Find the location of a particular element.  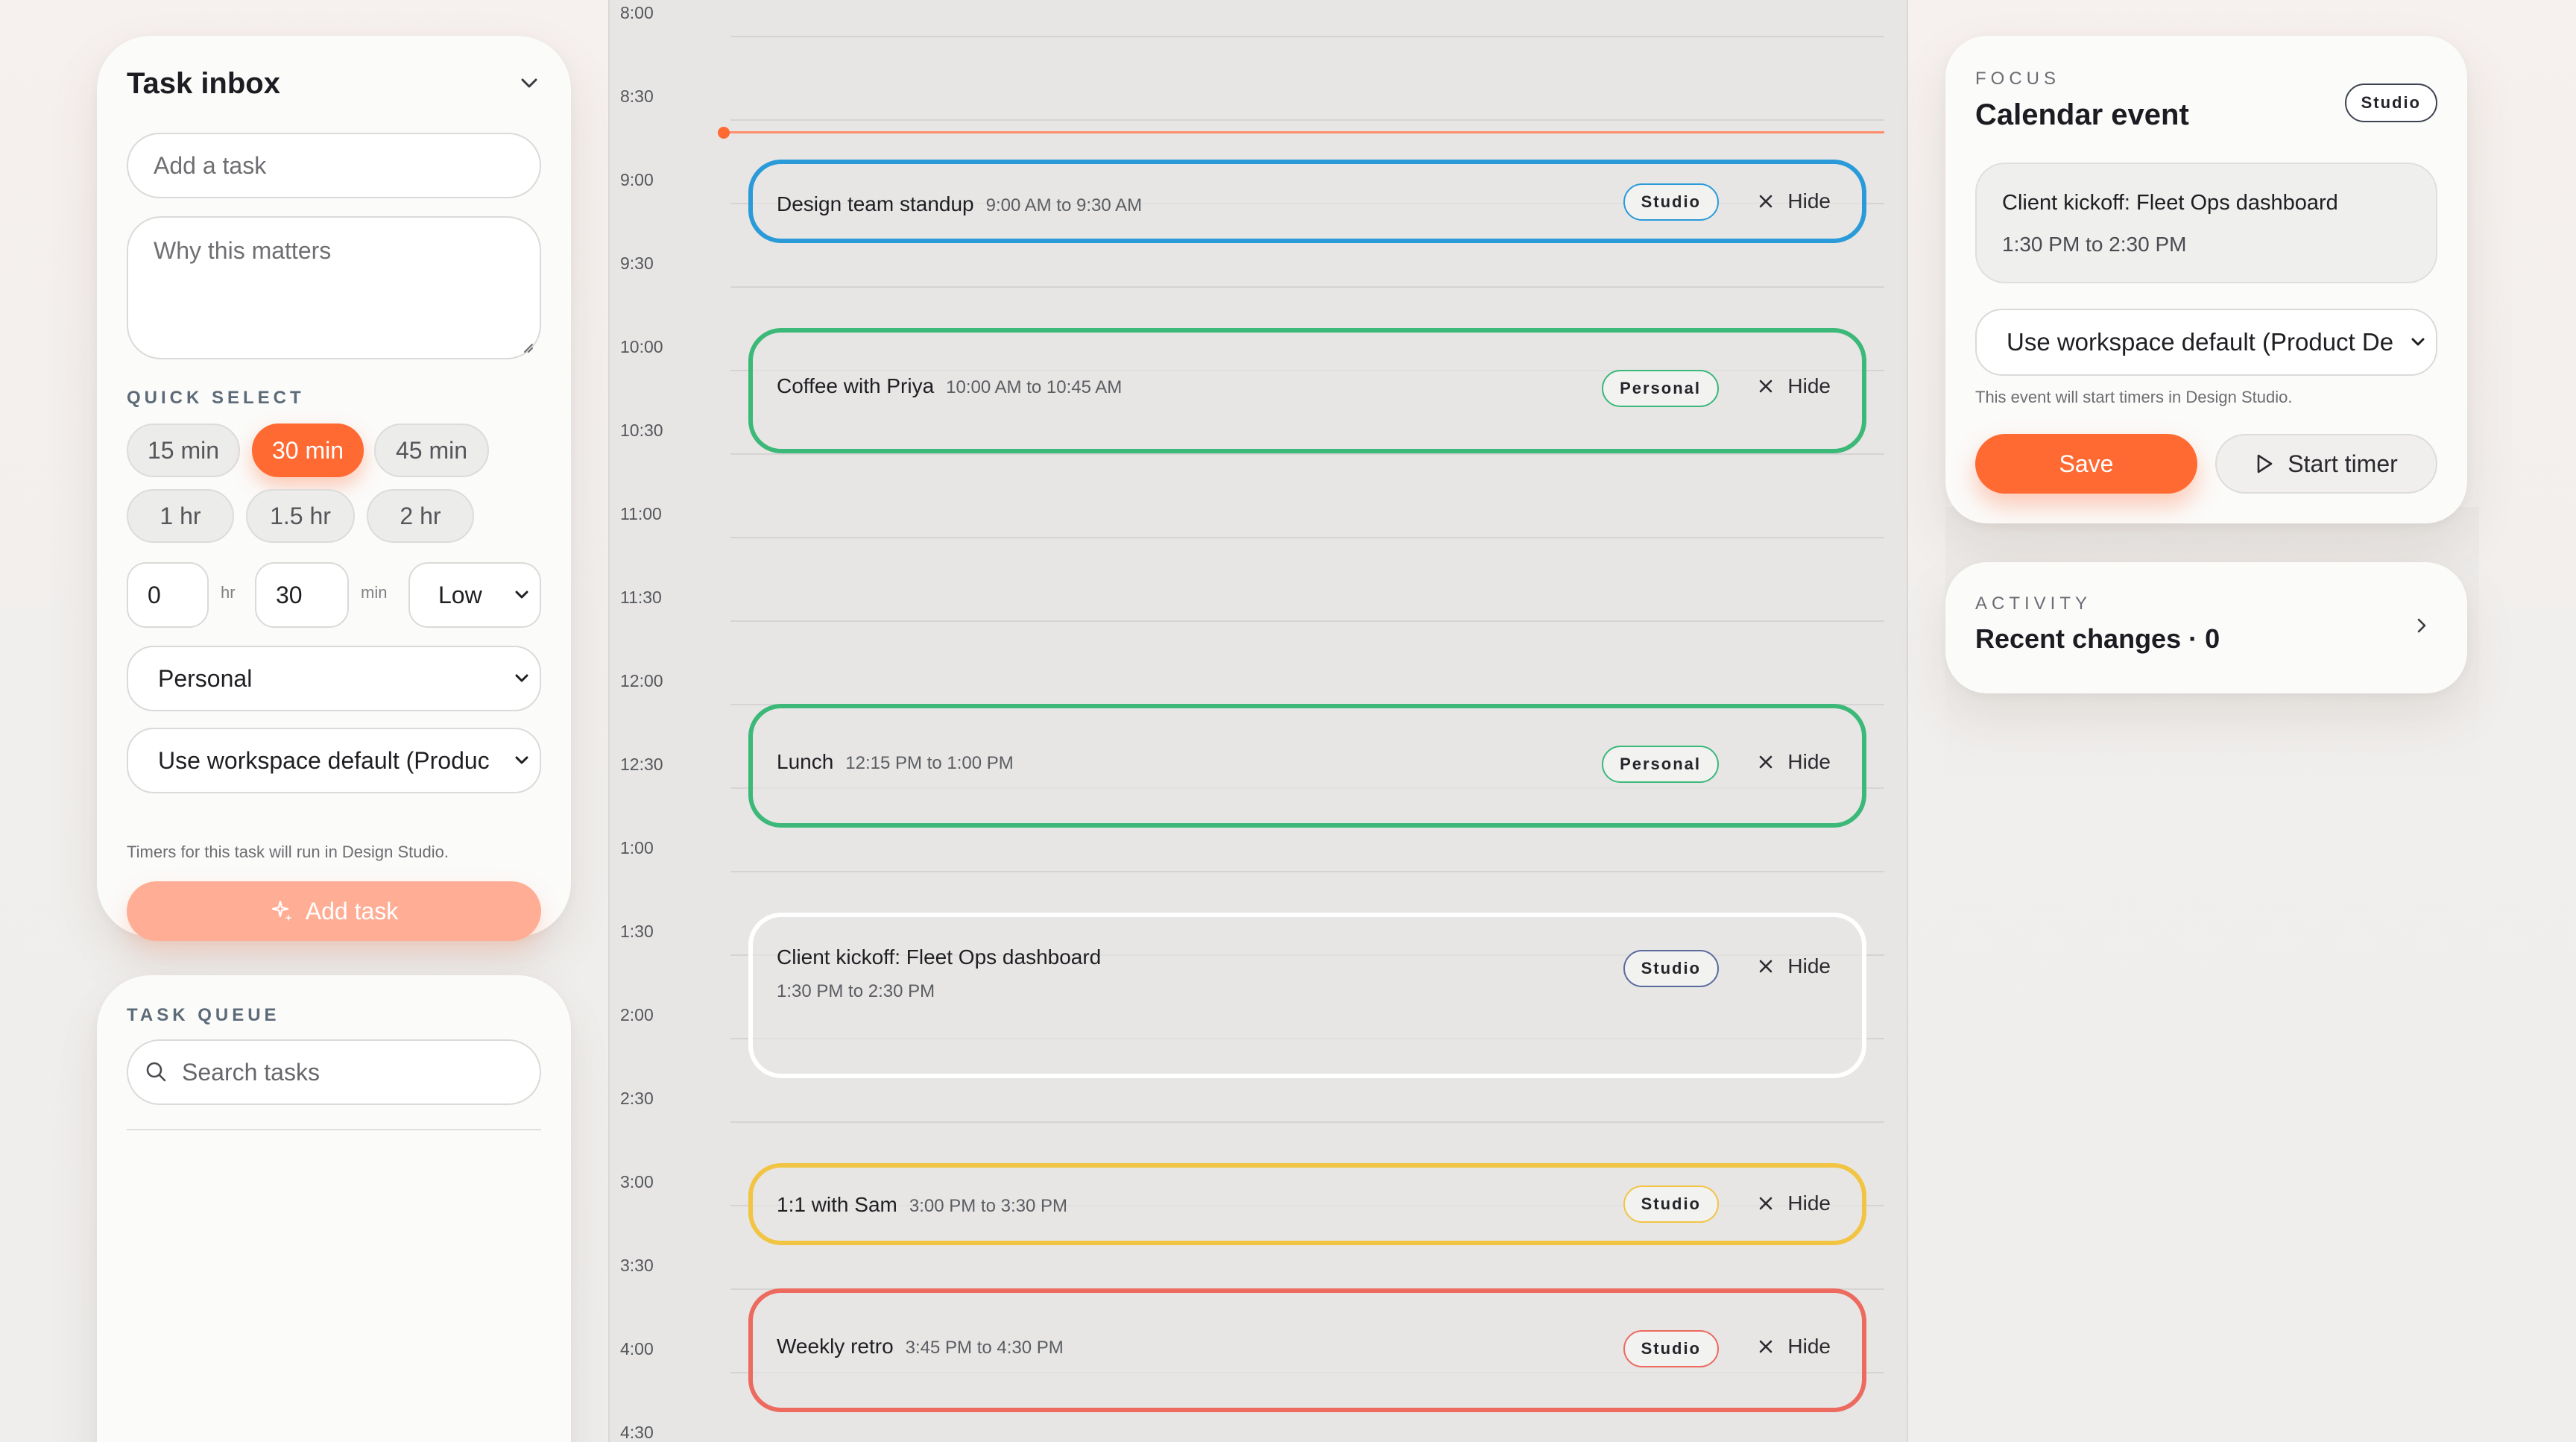

resize-grip-icon is located at coordinates (527, 346).